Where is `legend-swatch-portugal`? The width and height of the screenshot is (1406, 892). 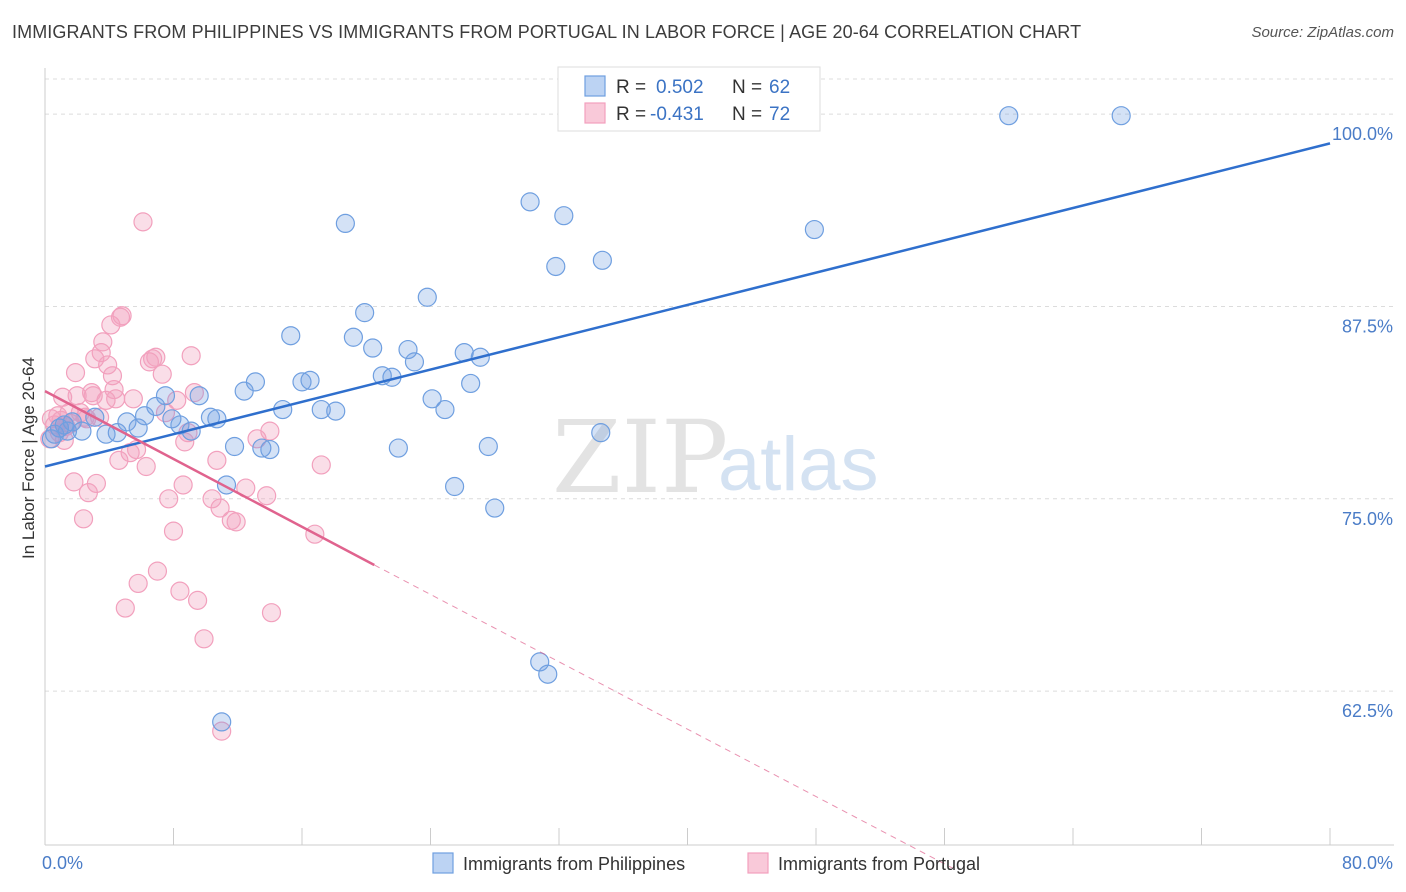
legend-swatch-portugal is located at coordinates (595, 113).